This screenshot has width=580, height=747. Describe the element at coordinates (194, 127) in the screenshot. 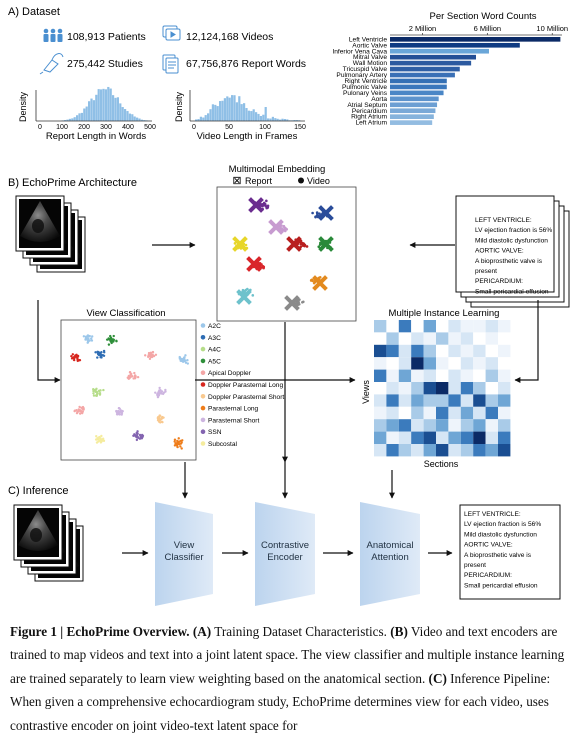

I see `video-hist-tick: 0` at that location.